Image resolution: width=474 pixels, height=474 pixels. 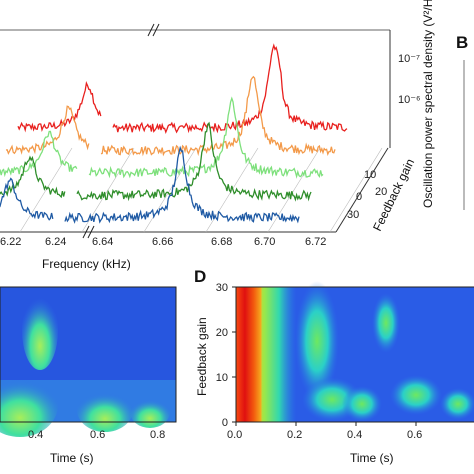 What do you see at coordinates (222, 378) in the screenshot?
I see `y-tick: 10` at bounding box center [222, 378].